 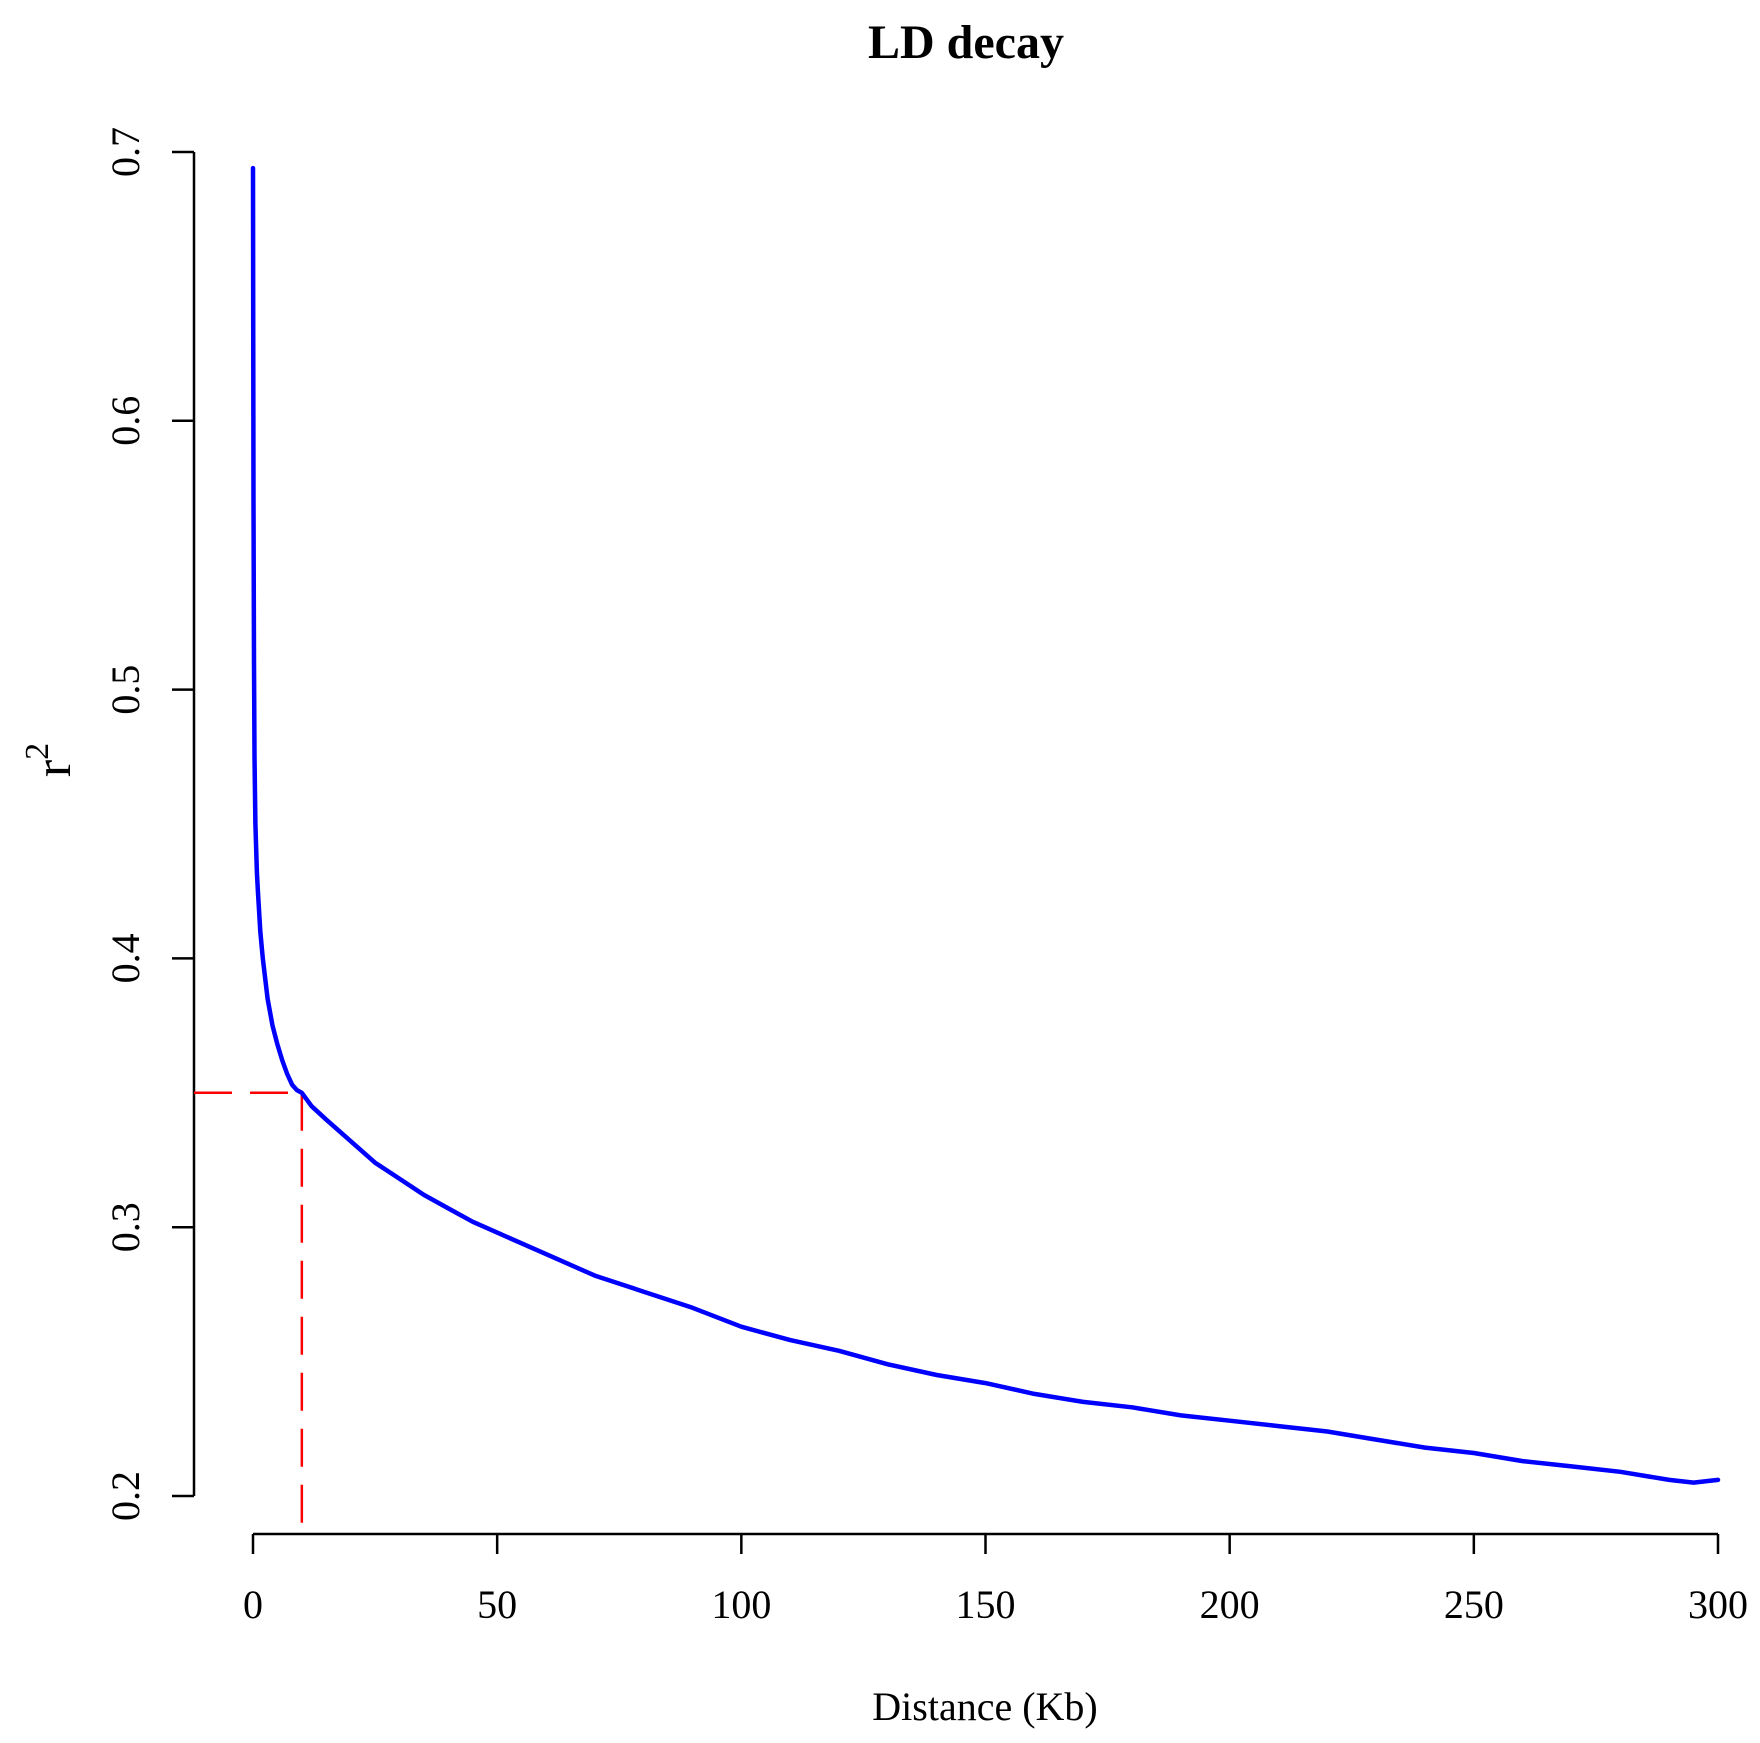 What do you see at coordinates (125, 421) in the screenshot?
I see `y-tick-label: 0.6` at bounding box center [125, 421].